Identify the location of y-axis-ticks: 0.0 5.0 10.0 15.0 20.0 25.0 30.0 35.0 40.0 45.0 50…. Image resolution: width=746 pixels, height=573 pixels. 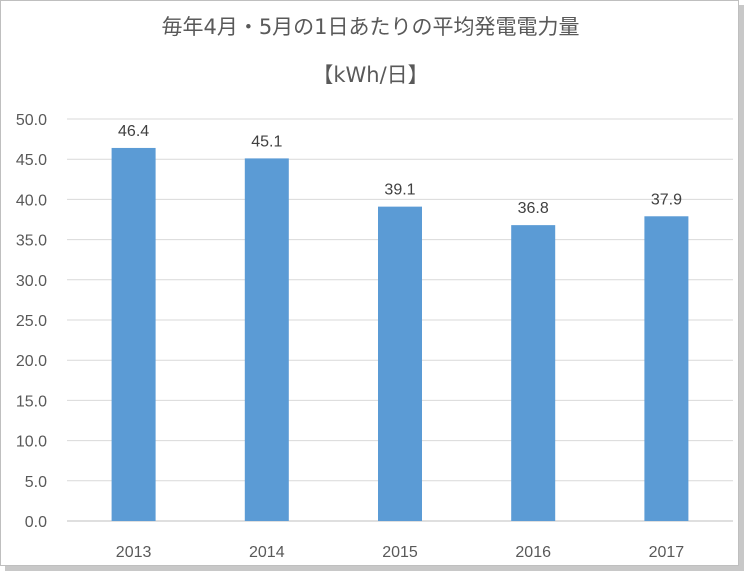
(31, 321).